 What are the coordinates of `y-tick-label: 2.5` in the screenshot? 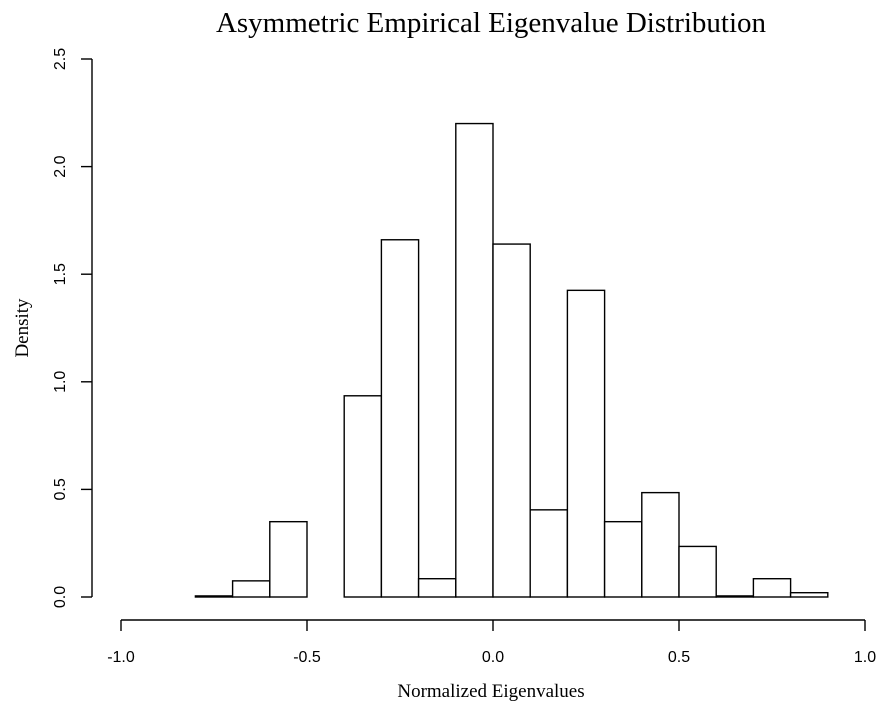 It's located at (60, 59).